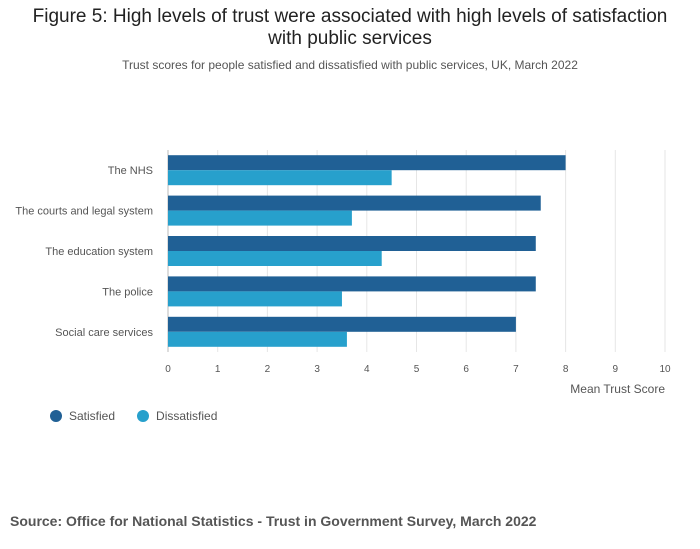 This screenshot has width=700, height=549. I want to click on x-tick-label-5: 5, so click(417, 369).